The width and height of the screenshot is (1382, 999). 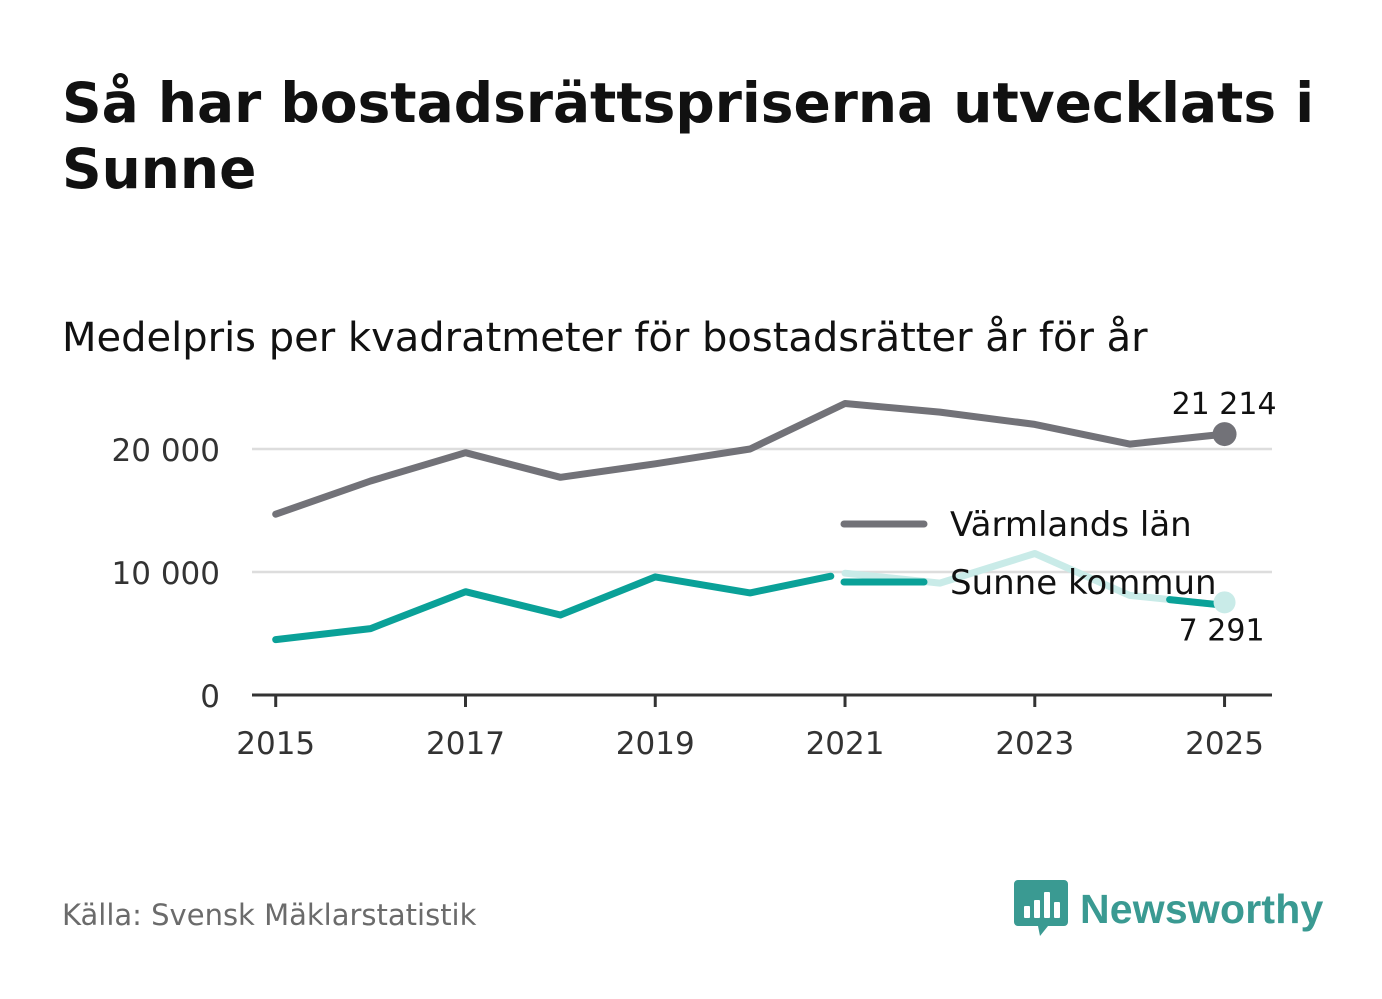 I want to click on y-tick-label: 20 000, so click(x=166, y=451).